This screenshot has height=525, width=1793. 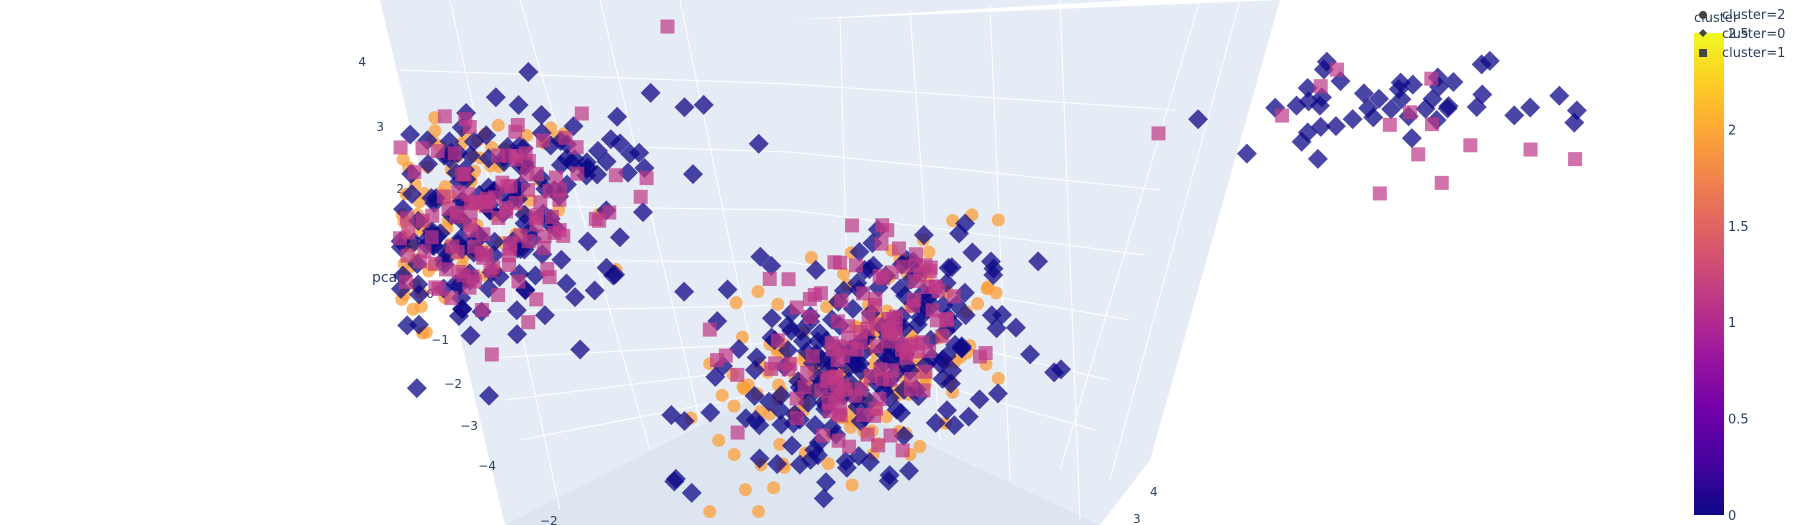 I want to click on legend-item-cluster-2: cluster=2, so click(x=1742, y=15).